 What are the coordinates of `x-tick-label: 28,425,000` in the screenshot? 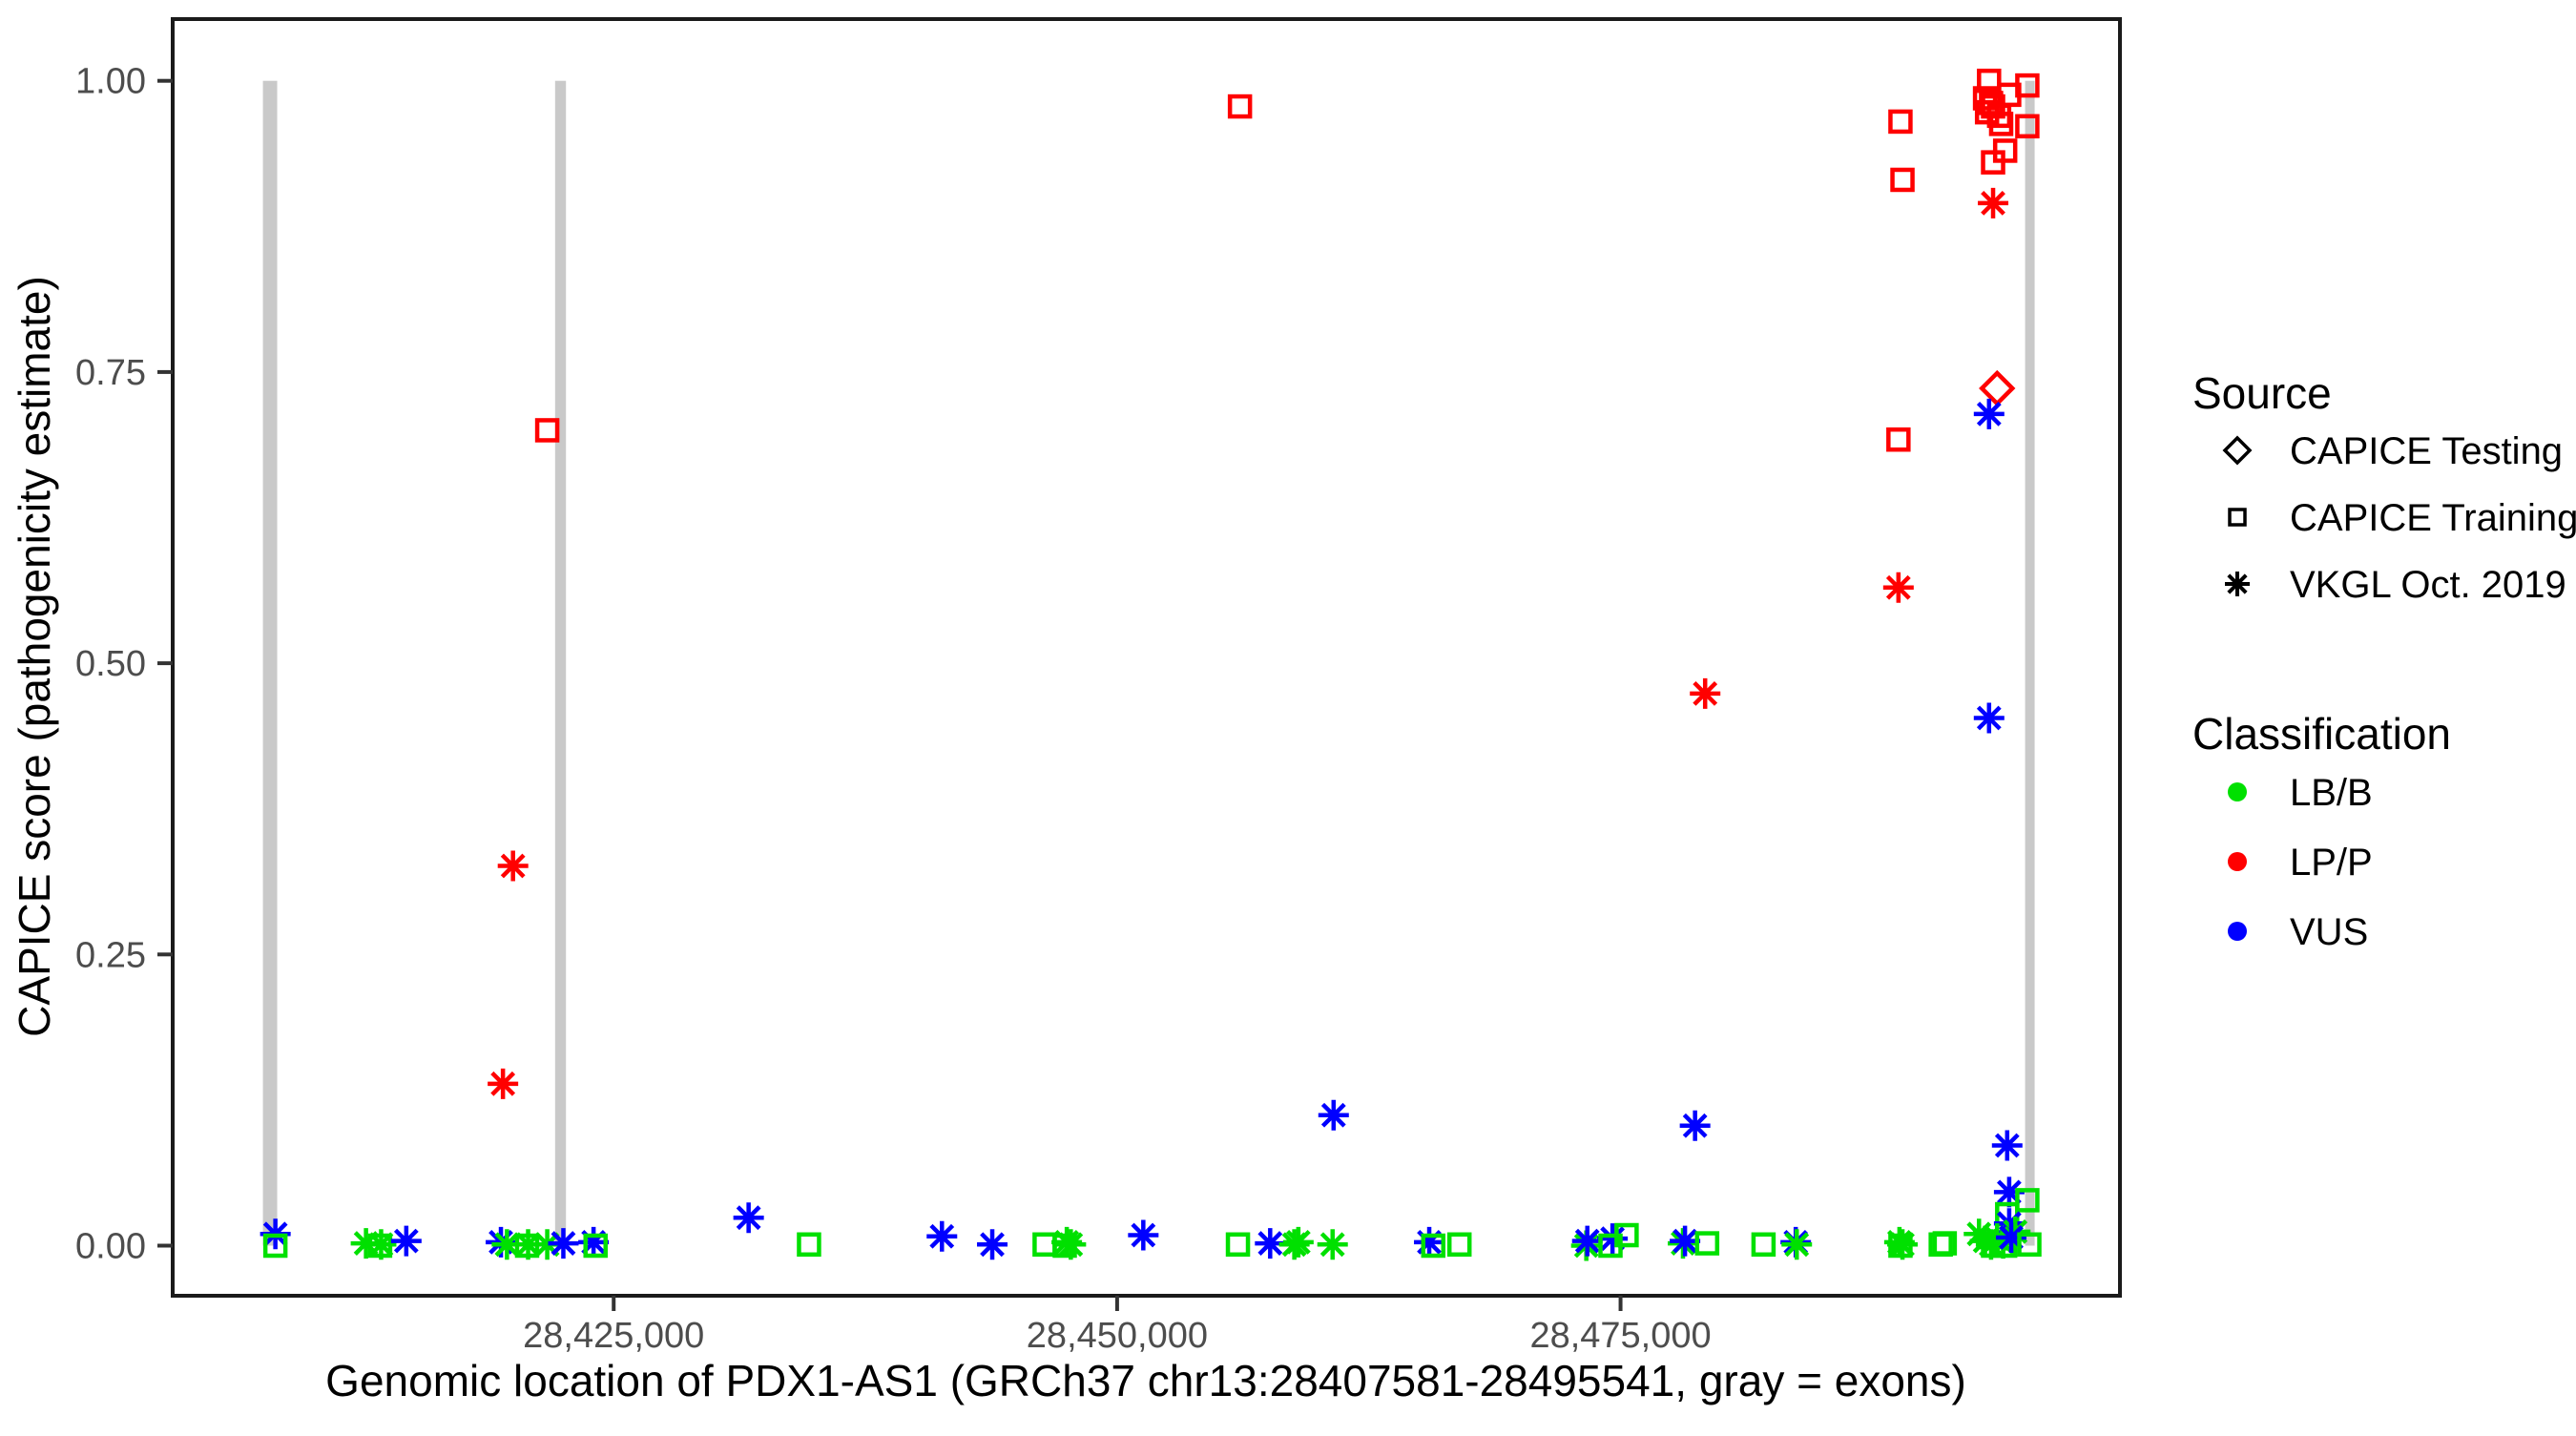 It's located at (613, 1336).